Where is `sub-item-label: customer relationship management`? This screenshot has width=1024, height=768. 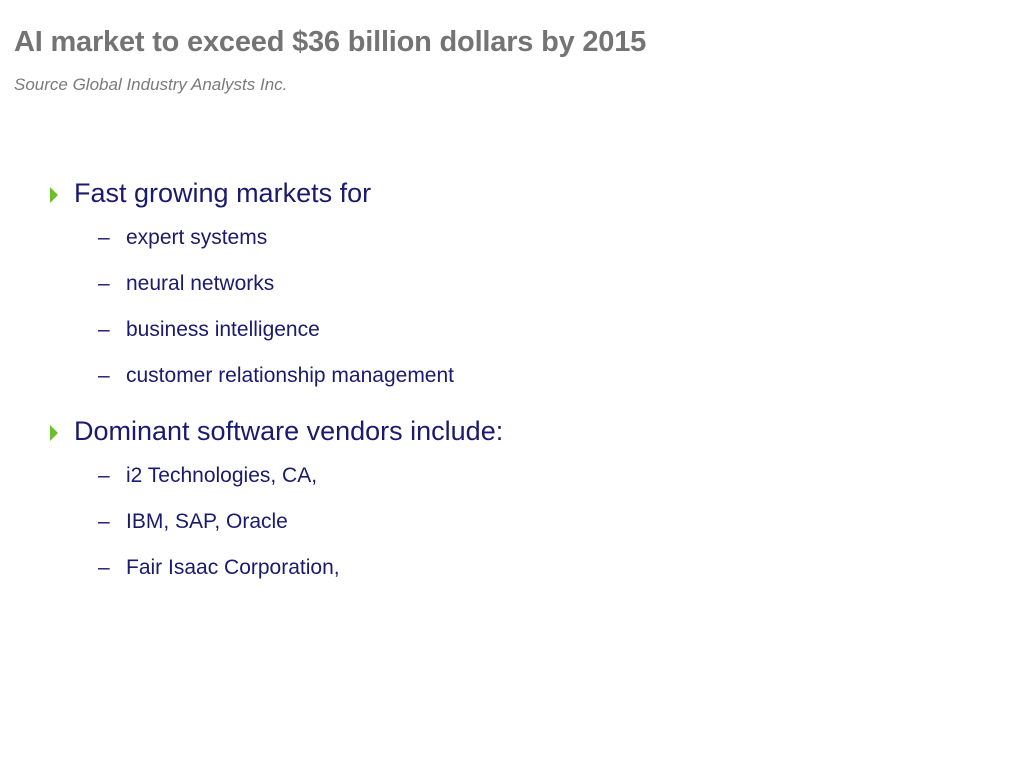
sub-item-label: customer relationship management is located at coordinates (290, 375).